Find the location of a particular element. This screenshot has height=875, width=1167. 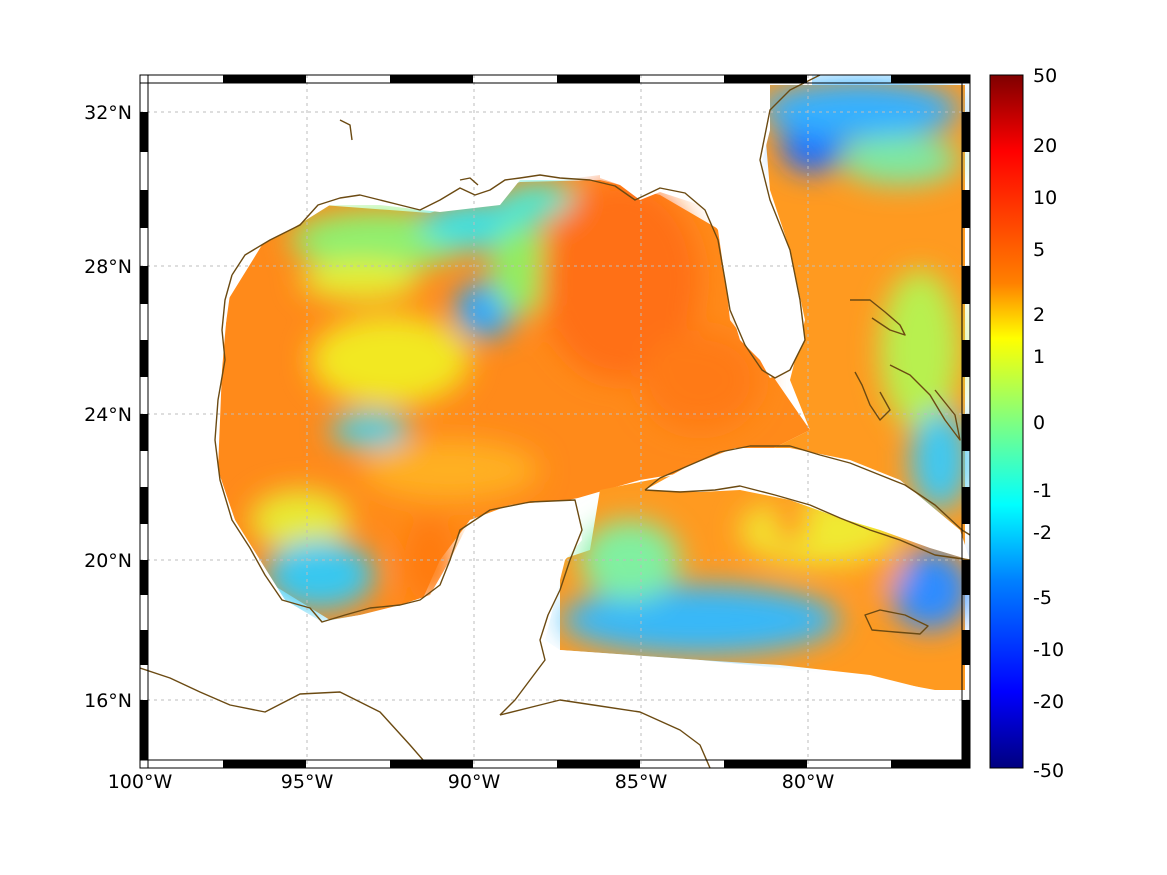

colorbar-tick-label: 50 is located at coordinates (1045, 76).